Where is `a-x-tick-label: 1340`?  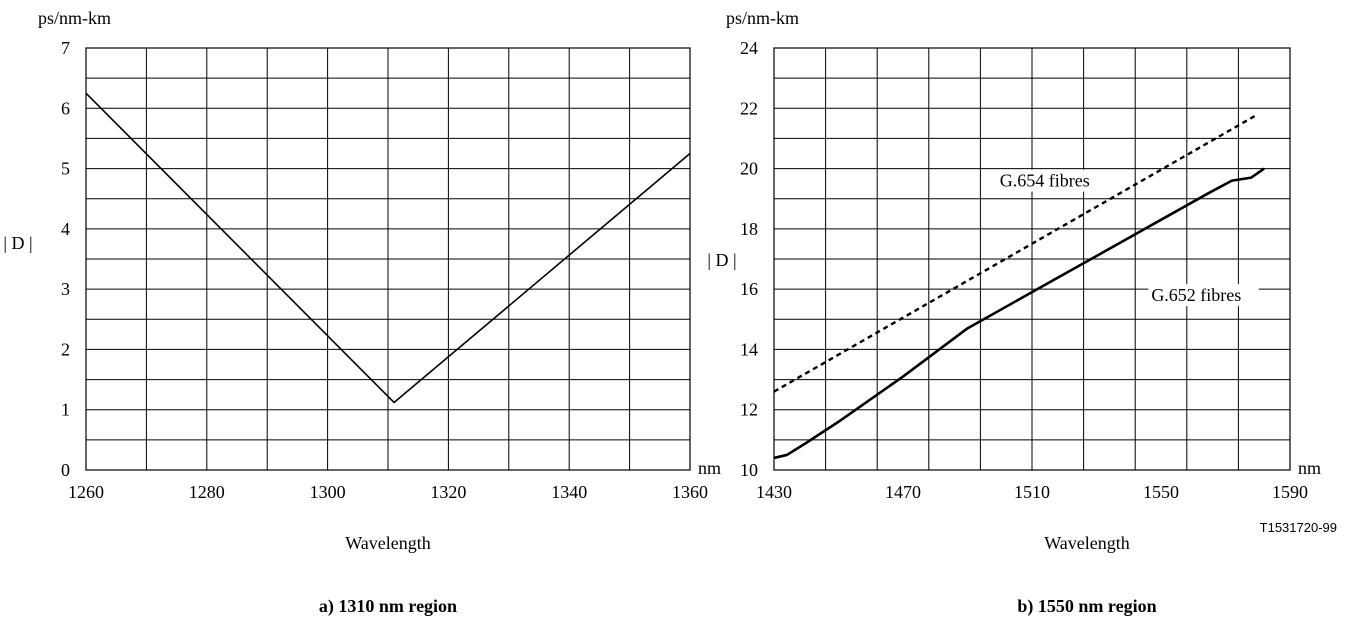 a-x-tick-label: 1340 is located at coordinates (569, 492).